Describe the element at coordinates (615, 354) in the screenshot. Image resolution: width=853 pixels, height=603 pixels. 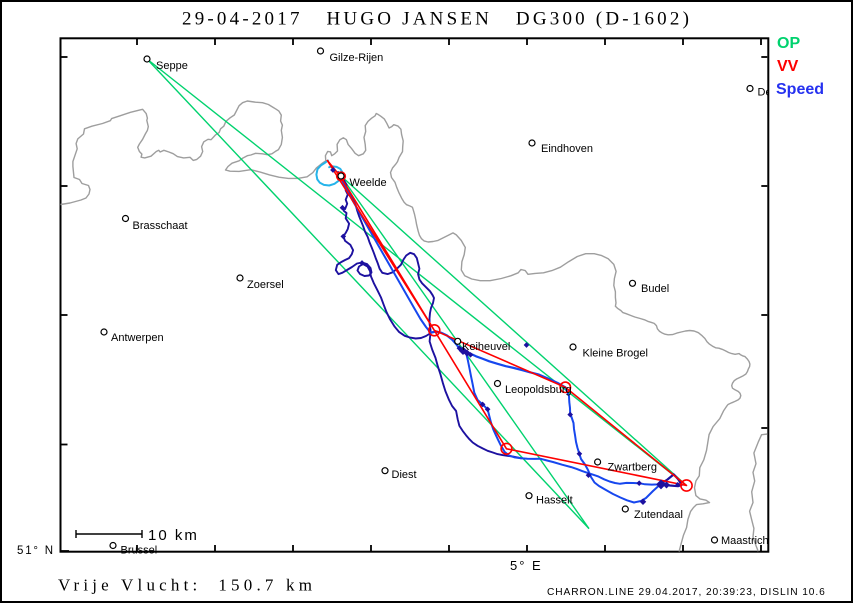
I see `svg-text: Kleine Brogel` at that location.